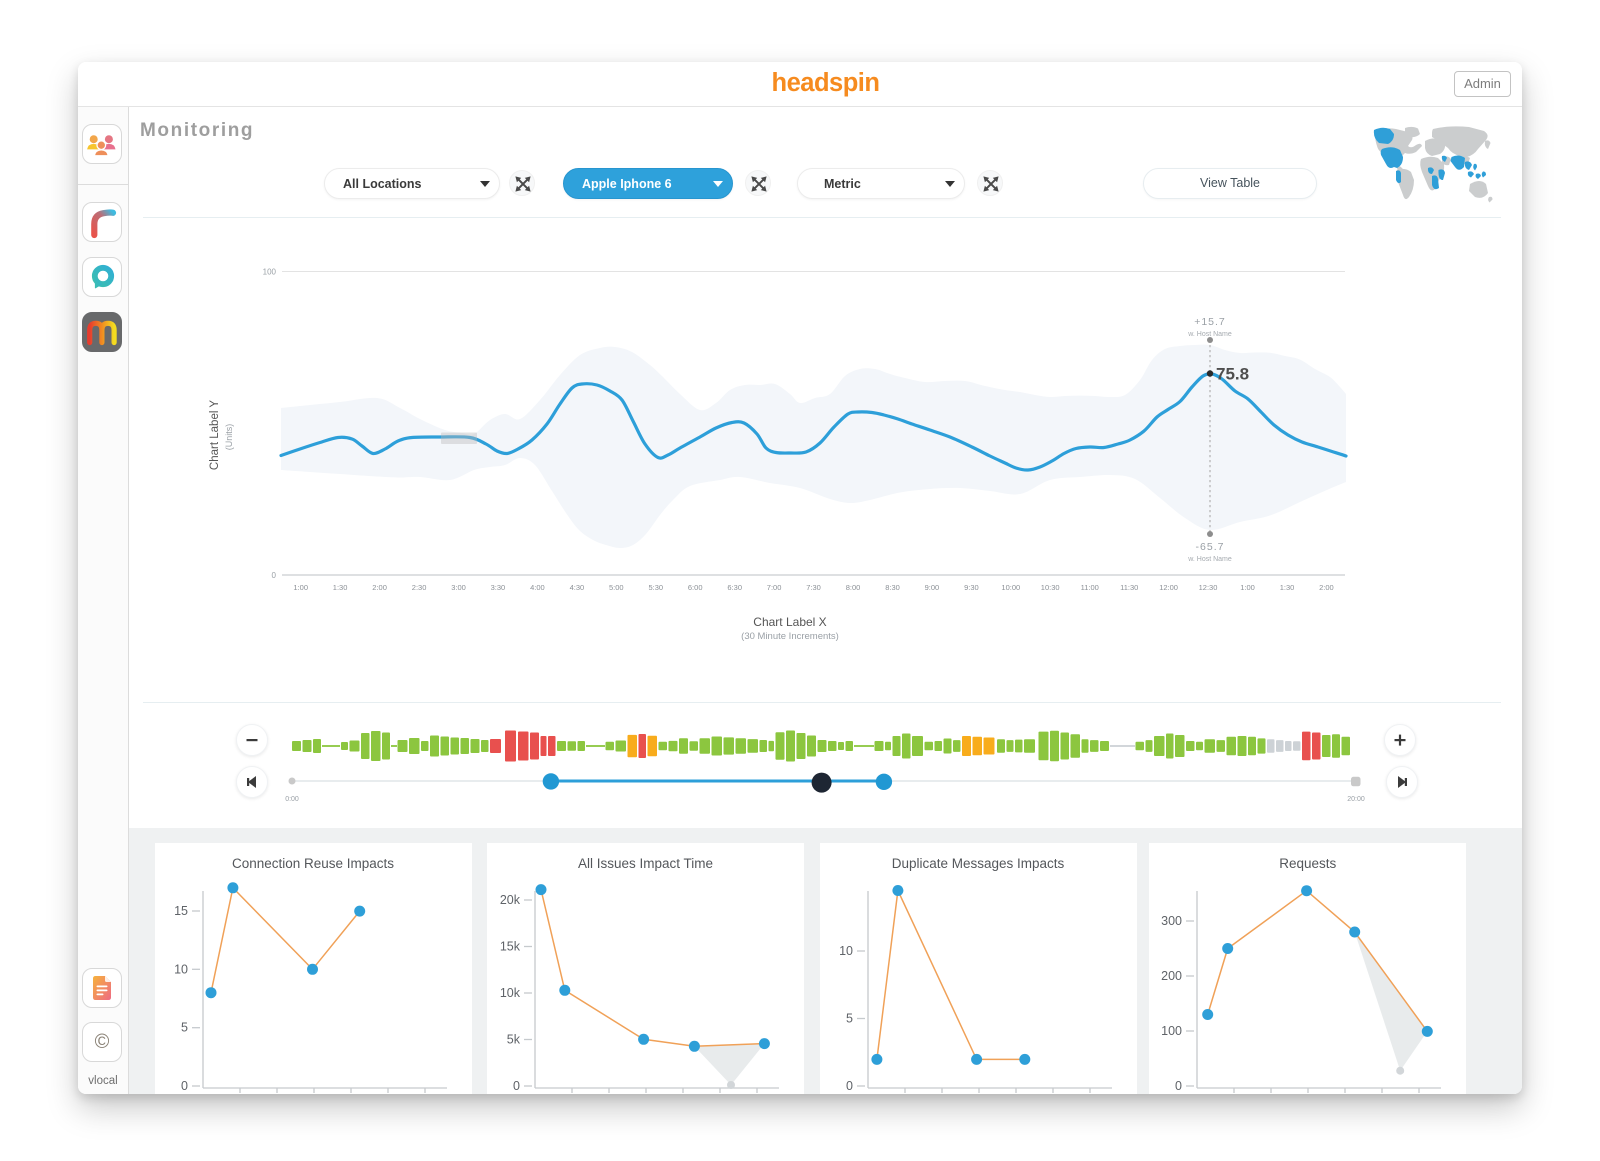 This screenshot has width=1600, height=1161. What do you see at coordinates (510, 900) in the screenshot?
I see `svg-text: 20k` at bounding box center [510, 900].